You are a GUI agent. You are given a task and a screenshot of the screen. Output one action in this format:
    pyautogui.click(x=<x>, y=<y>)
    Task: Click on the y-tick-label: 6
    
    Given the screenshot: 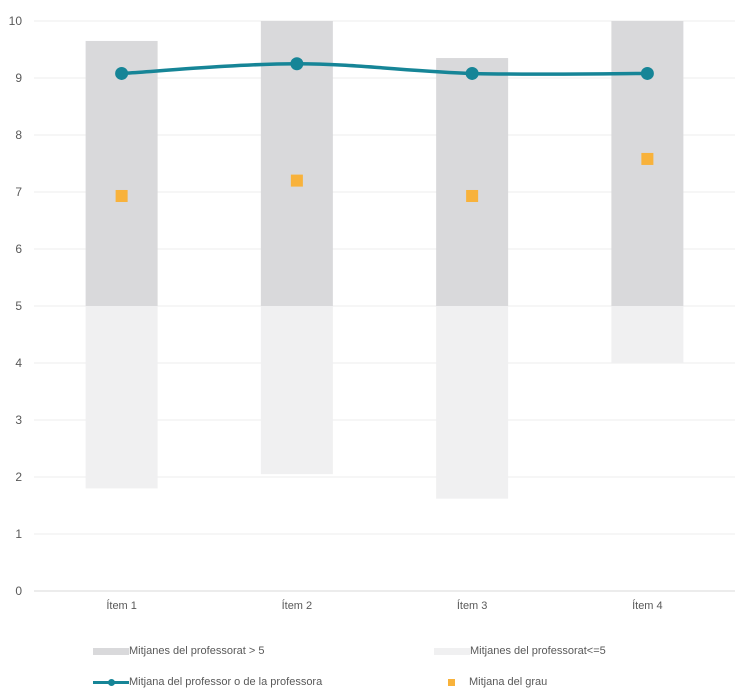 What is the action you would take?
    pyautogui.click(x=18, y=249)
    